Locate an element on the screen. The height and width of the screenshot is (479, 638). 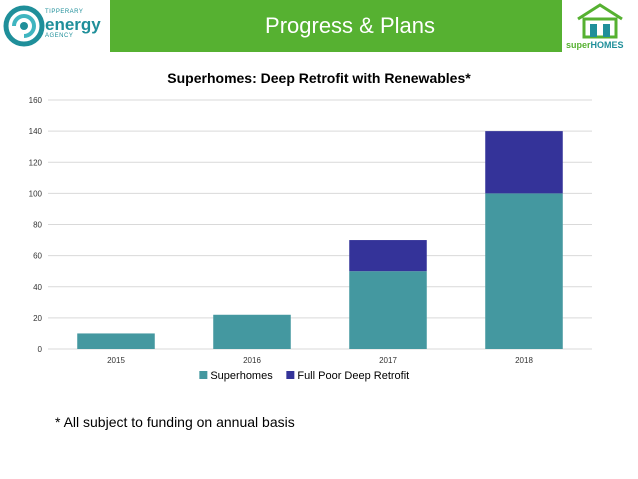
y-tick-label: 40 is located at coordinates (37, 287).